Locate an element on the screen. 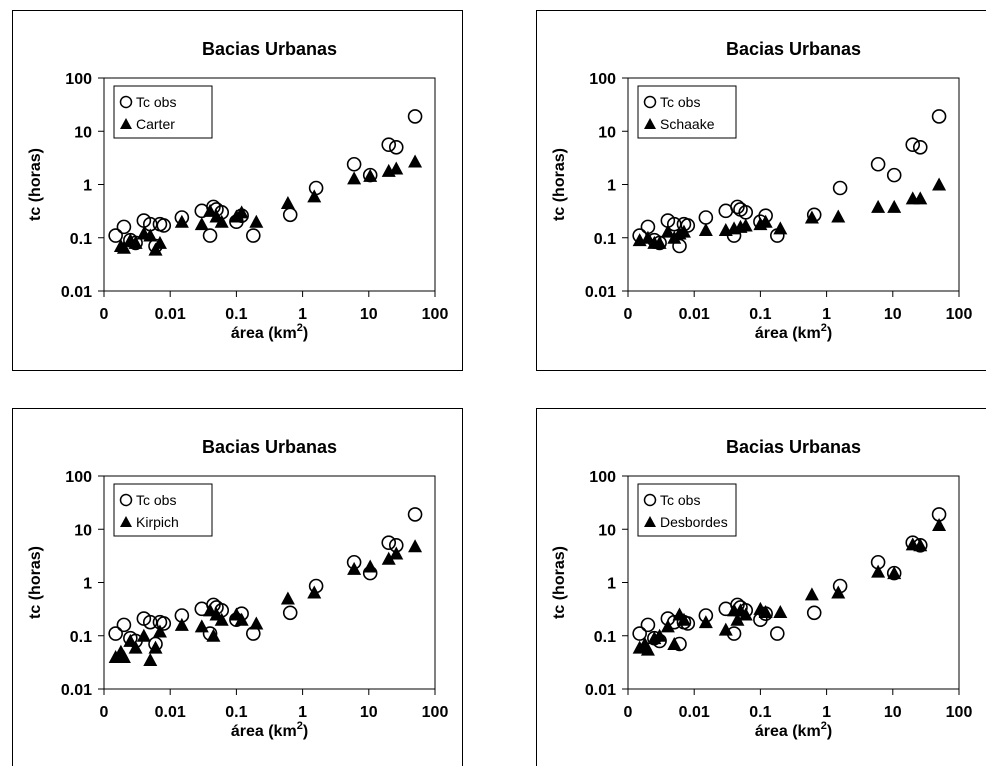 The height and width of the screenshot is (771, 986). legend-label: Schaake is located at coordinates (687, 124).